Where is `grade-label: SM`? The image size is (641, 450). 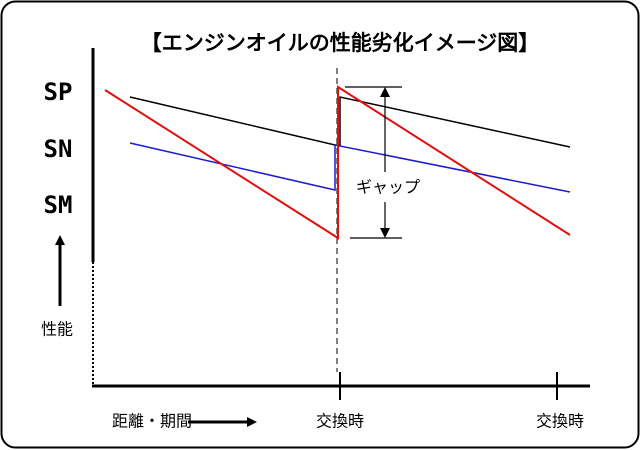
grade-label: SM is located at coordinates (58, 205).